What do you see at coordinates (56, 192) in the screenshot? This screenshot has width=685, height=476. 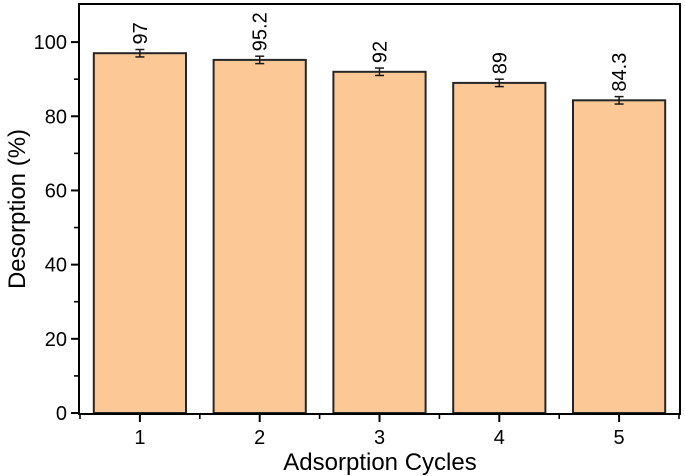 I see `y-tick-label: 60` at bounding box center [56, 192].